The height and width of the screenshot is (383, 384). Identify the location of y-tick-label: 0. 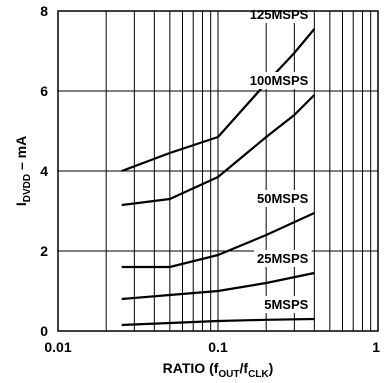
(44, 331).